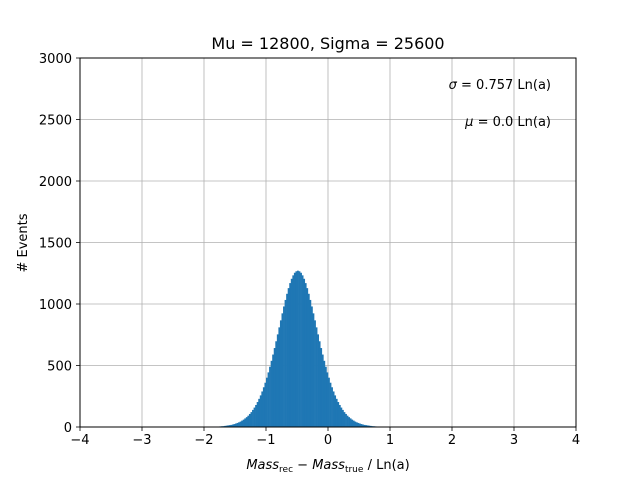 The image size is (640, 480). What do you see at coordinates (302, 465) in the screenshot?
I see `x-label-minus: −` at bounding box center [302, 465].